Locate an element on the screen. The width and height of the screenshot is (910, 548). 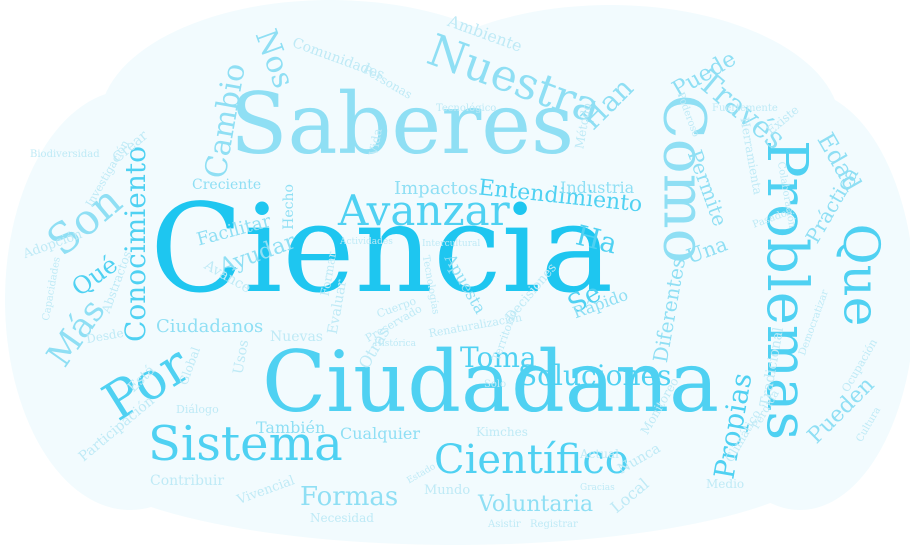
word-toma: Toma is located at coordinates (498, 357).